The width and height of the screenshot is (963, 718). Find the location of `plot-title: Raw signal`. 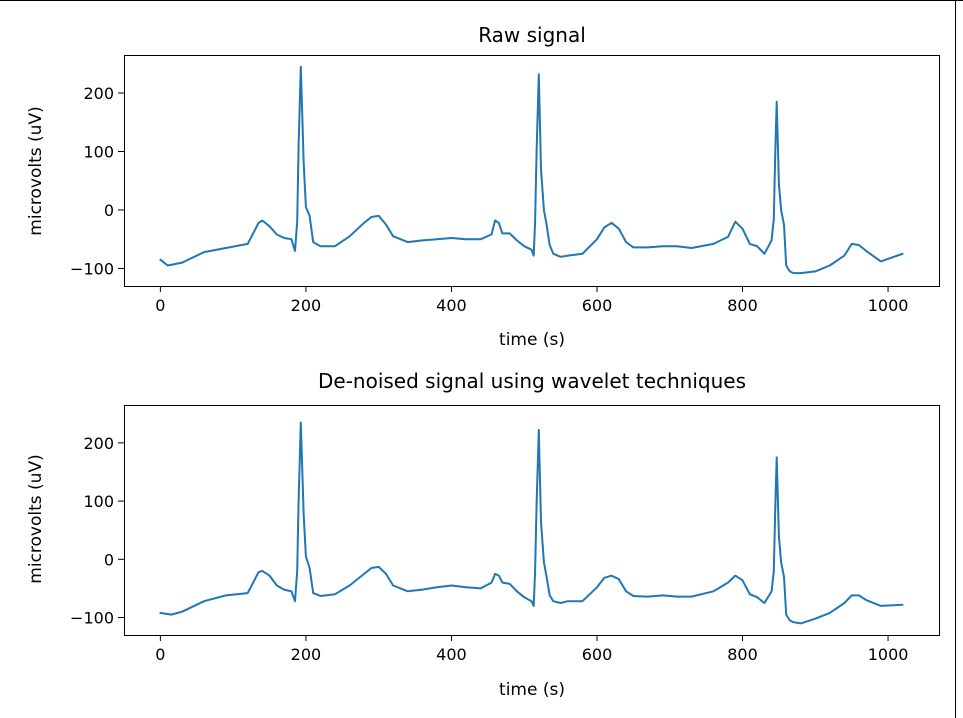

plot-title: Raw signal is located at coordinates (532, 35).